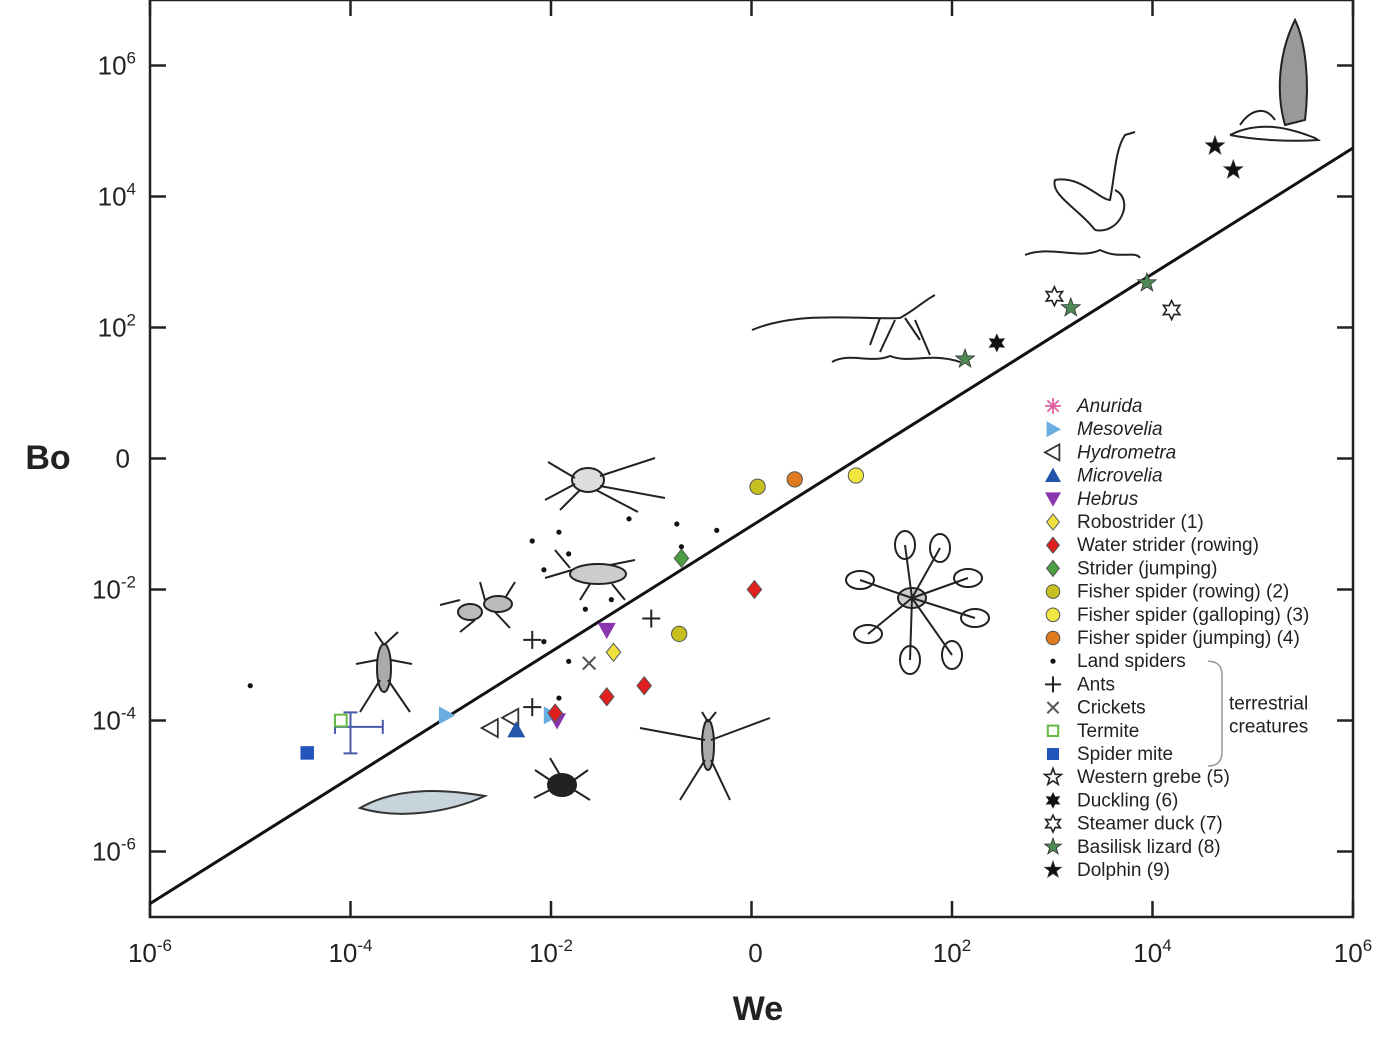  I want to click on legend-label-mesovelia: Mesovelia, so click(1120, 429).